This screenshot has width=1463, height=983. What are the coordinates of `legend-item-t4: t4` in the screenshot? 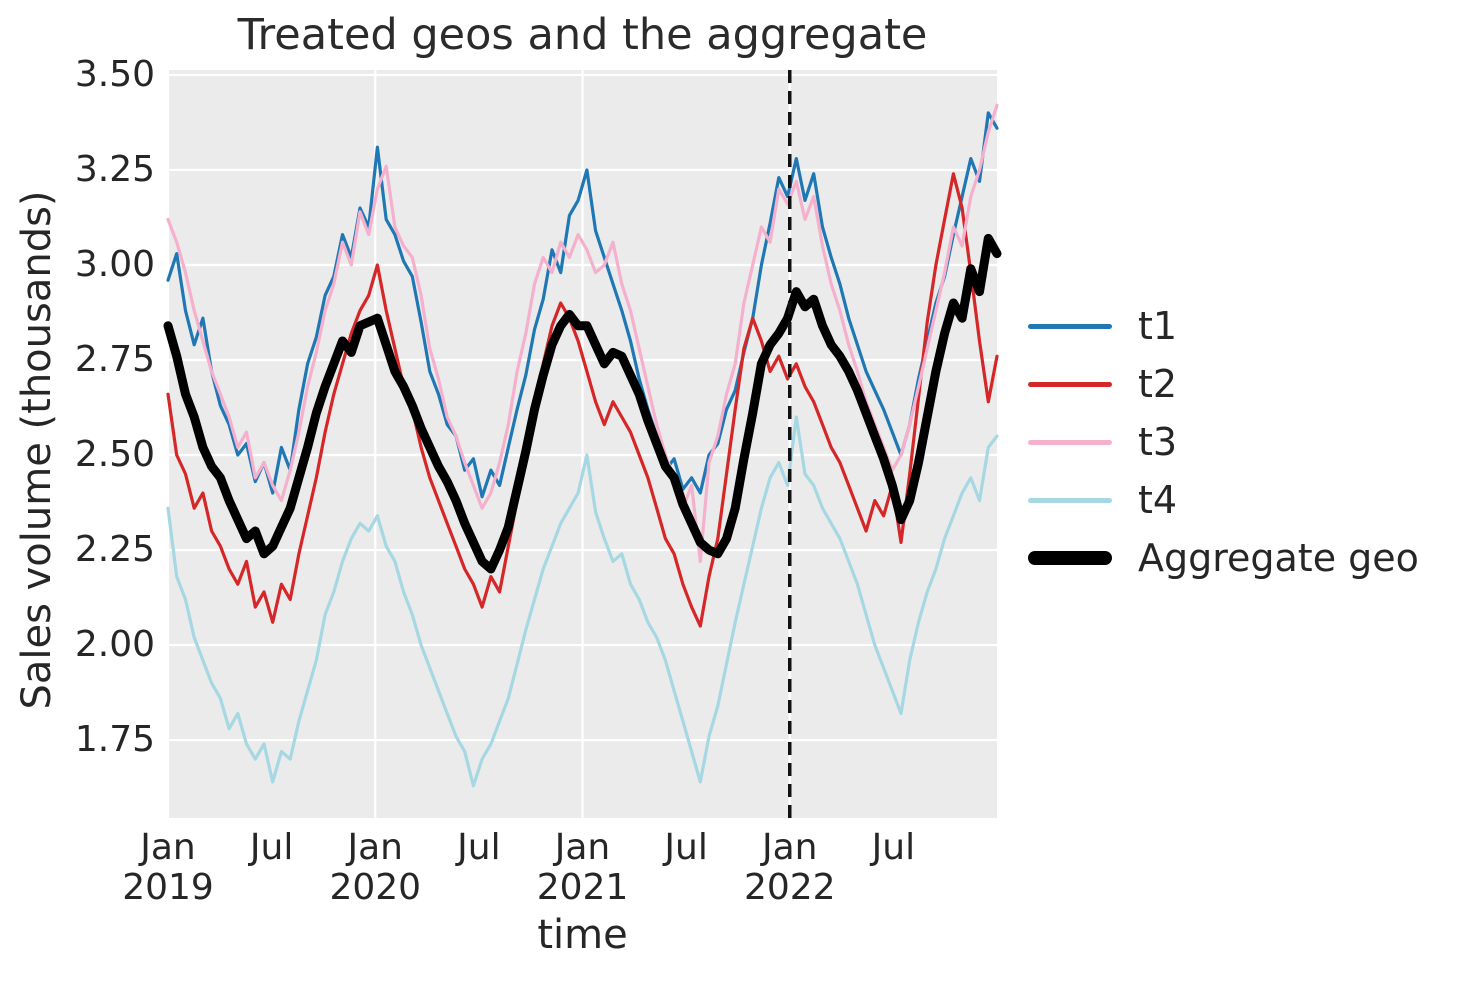 It's located at (1223, 500).